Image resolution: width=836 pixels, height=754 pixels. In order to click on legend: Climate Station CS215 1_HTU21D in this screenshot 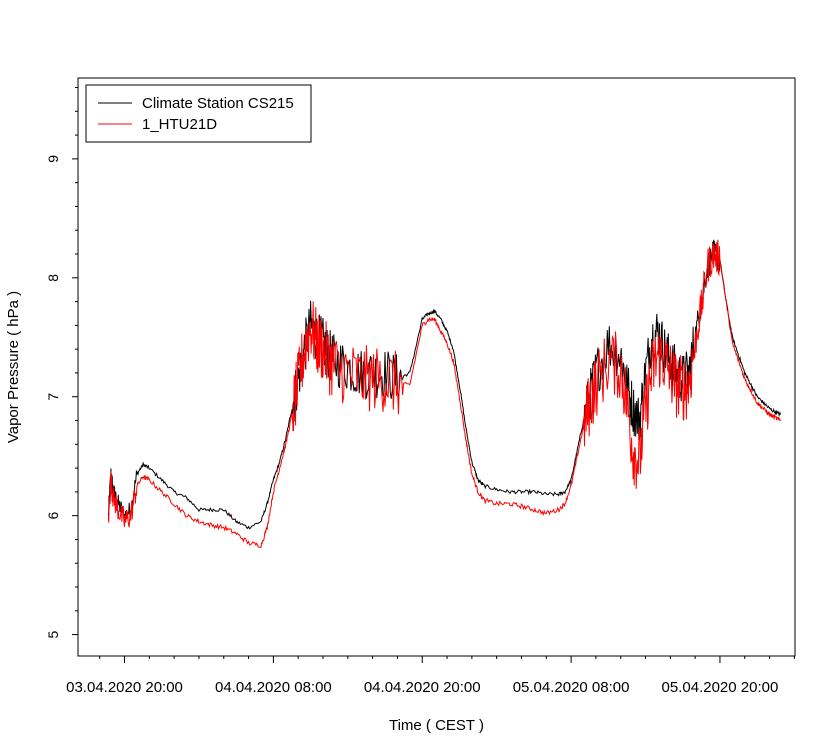, I will do `click(198, 113)`.